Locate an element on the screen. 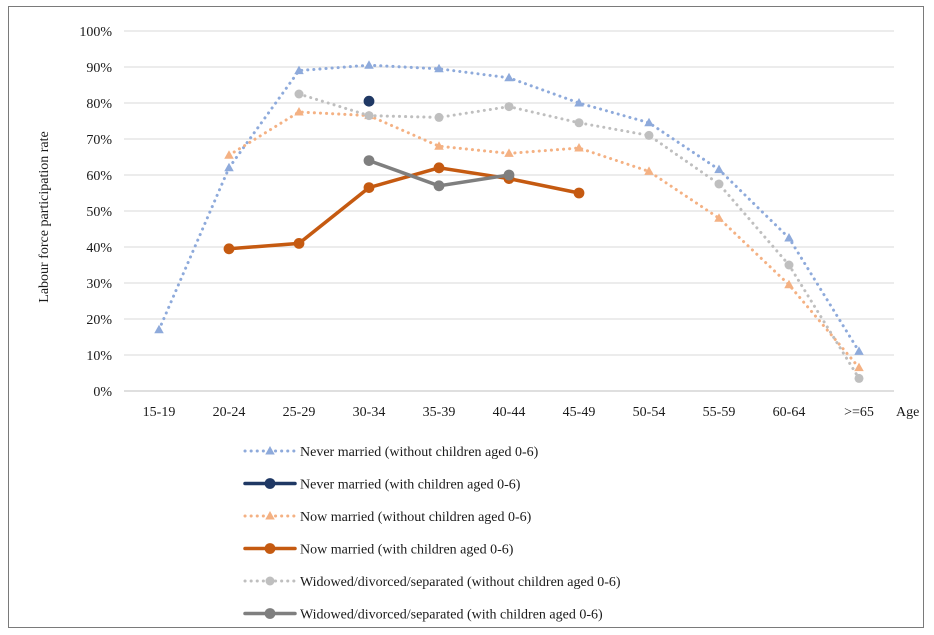 This screenshot has width=934, height=635. legend-item: Never married (with children aged 0-6) is located at coordinates (382, 485).